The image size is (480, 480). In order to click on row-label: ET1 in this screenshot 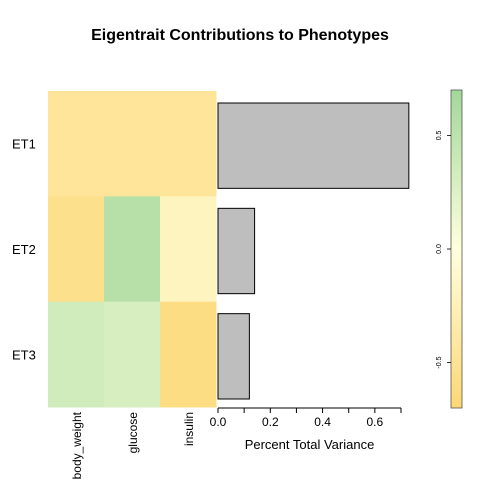, I will do `click(24, 144)`.